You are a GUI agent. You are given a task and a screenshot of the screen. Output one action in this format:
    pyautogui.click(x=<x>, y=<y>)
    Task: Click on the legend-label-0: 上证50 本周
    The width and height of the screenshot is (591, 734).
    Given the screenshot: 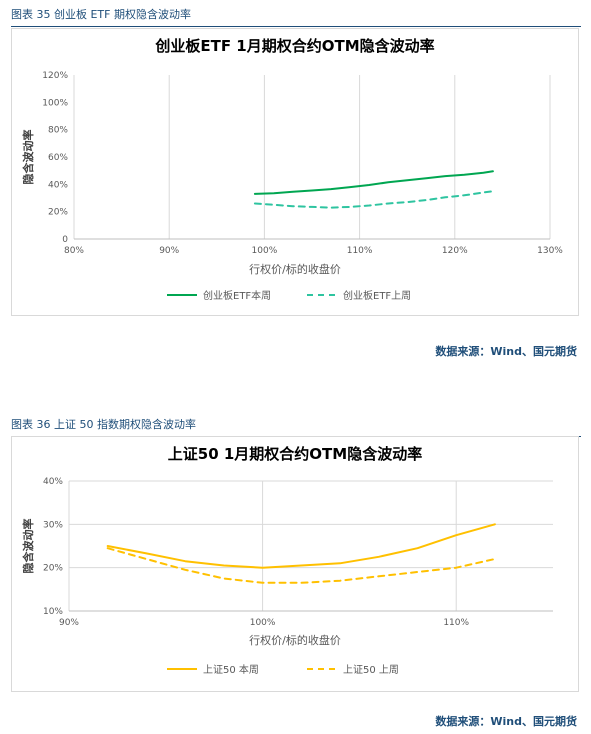 What is the action you would take?
    pyautogui.click(x=231, y=669)
    